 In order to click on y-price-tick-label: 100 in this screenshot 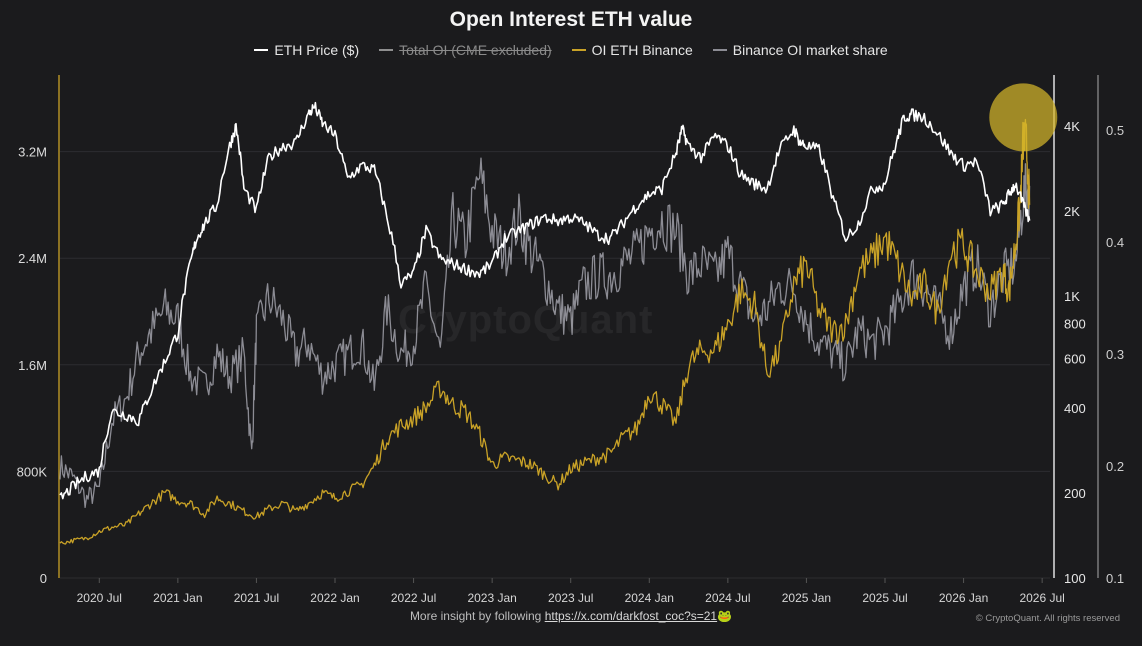, I will do `click(1075, 578)`.